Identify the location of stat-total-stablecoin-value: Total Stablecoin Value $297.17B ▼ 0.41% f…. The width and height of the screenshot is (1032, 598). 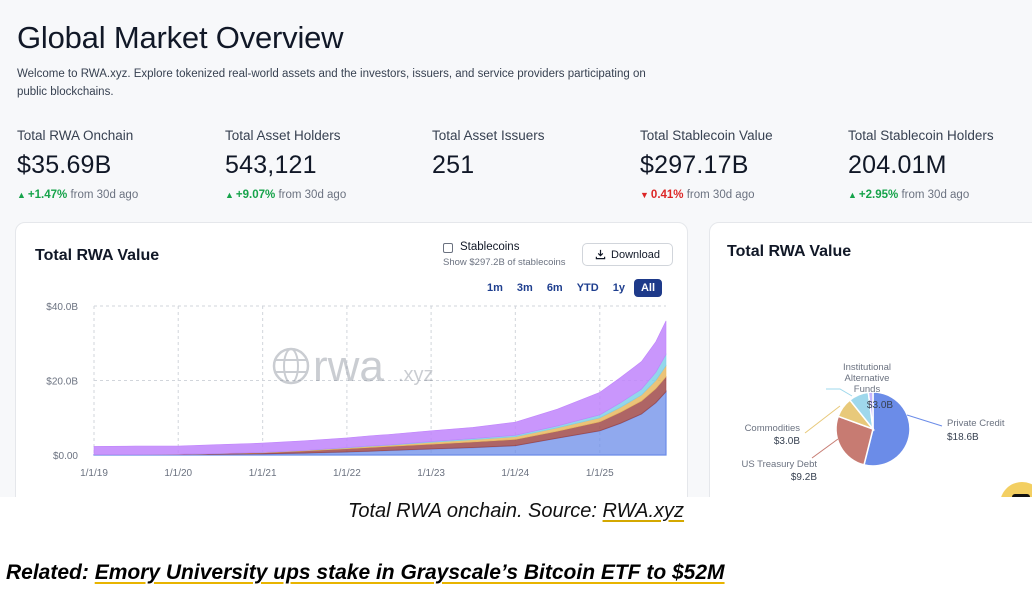
(740, 164).